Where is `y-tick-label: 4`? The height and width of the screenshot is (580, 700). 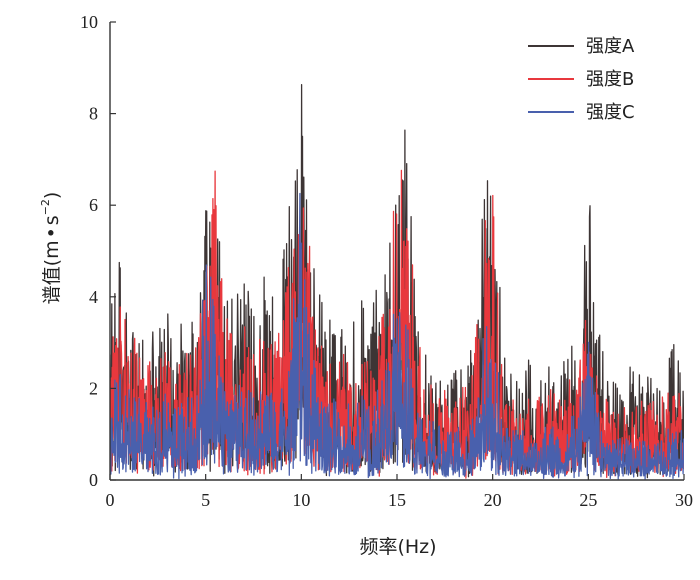
y-tick-label: 4 is located at coordinates (93, 297).